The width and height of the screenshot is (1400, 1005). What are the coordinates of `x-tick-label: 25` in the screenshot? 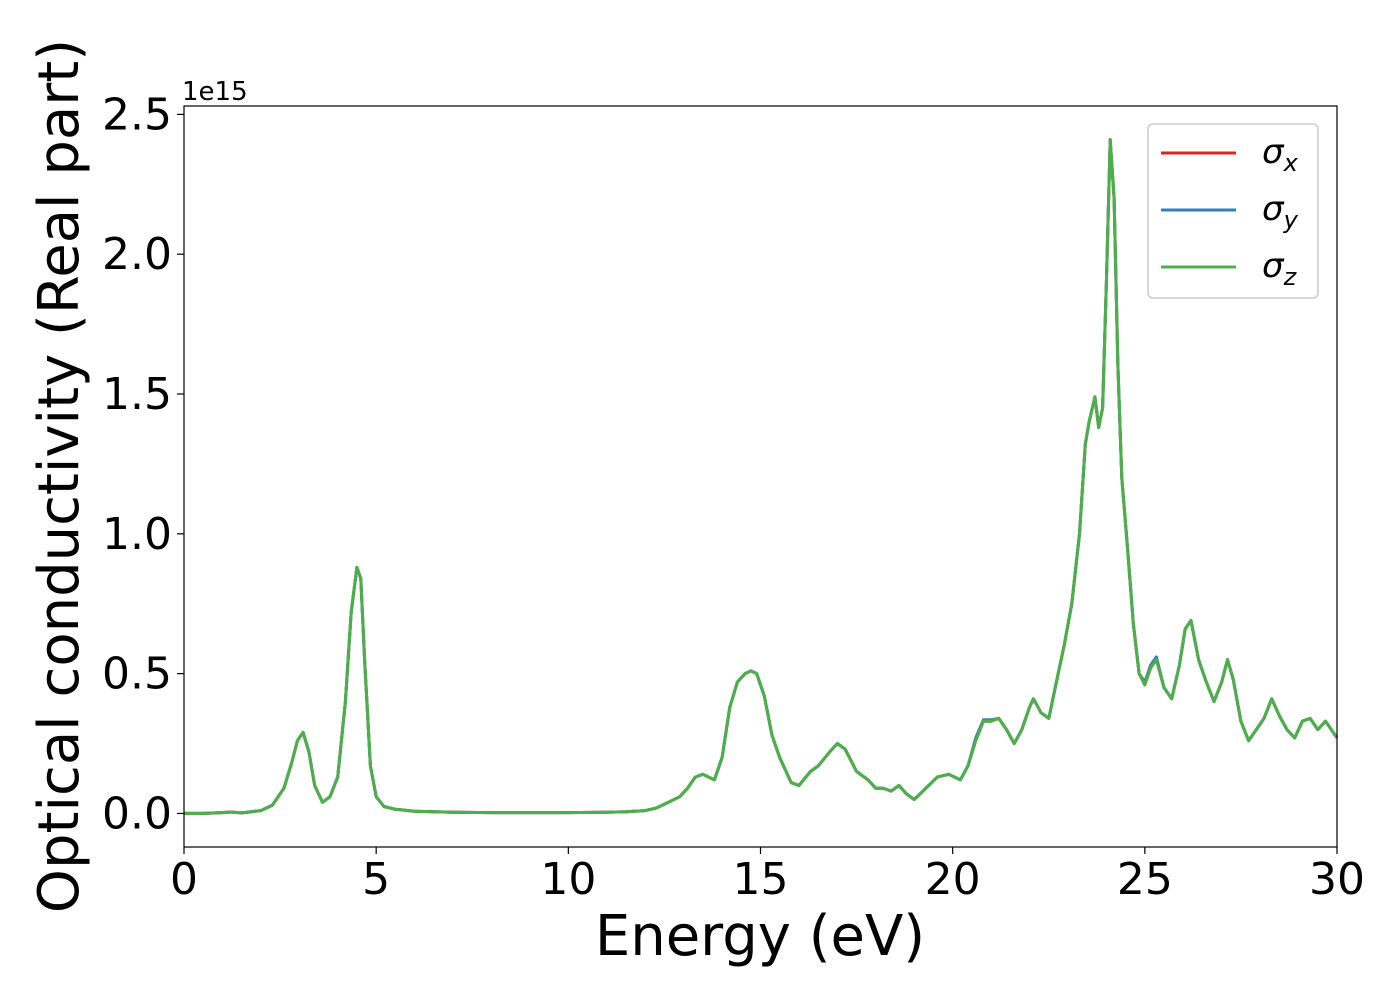 It's located at (1145, 879).